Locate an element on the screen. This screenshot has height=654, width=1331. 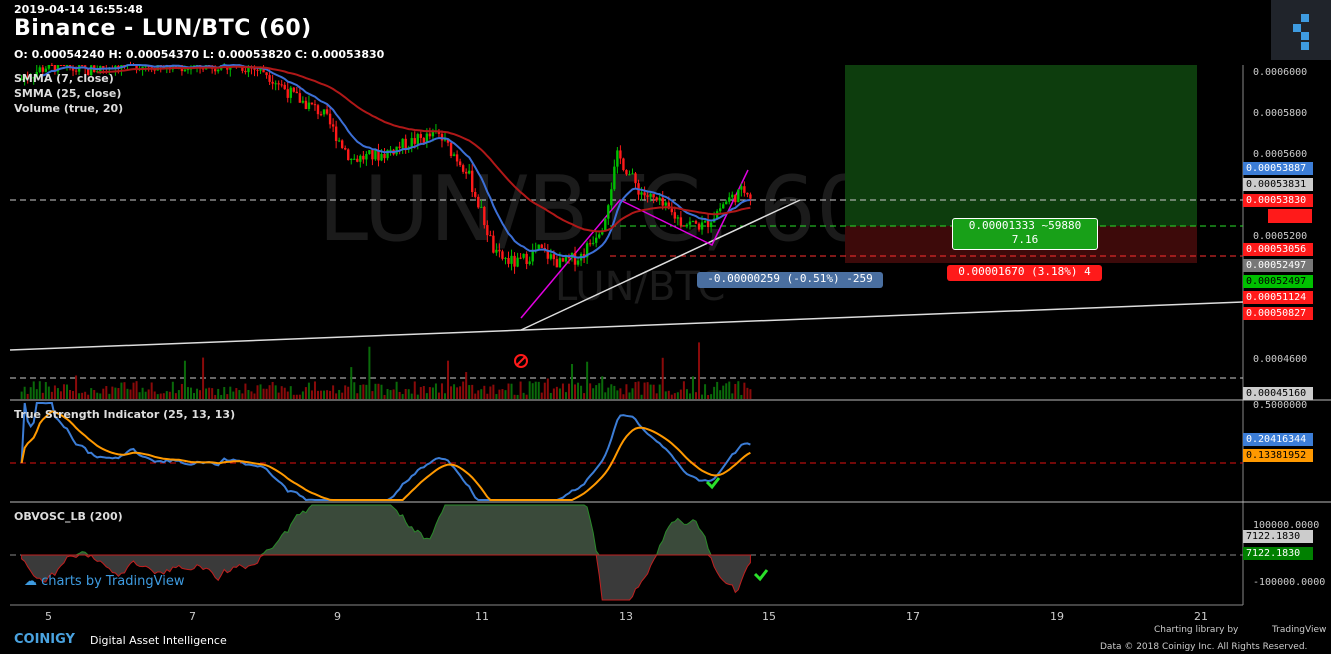
target-info-text-2: 7.16 is located at coordinates (1025, 239).